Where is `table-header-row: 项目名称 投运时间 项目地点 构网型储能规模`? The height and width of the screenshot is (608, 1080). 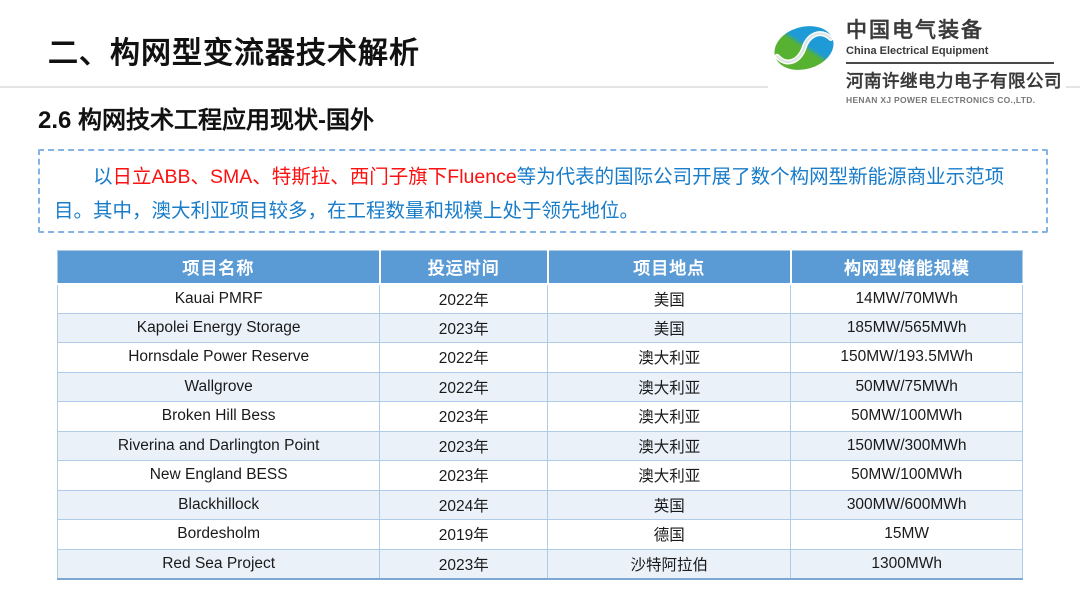
table-header-row: 项目名称 投运时间 项目地点 构网型储能规模 is located at coordinates (540, 267).